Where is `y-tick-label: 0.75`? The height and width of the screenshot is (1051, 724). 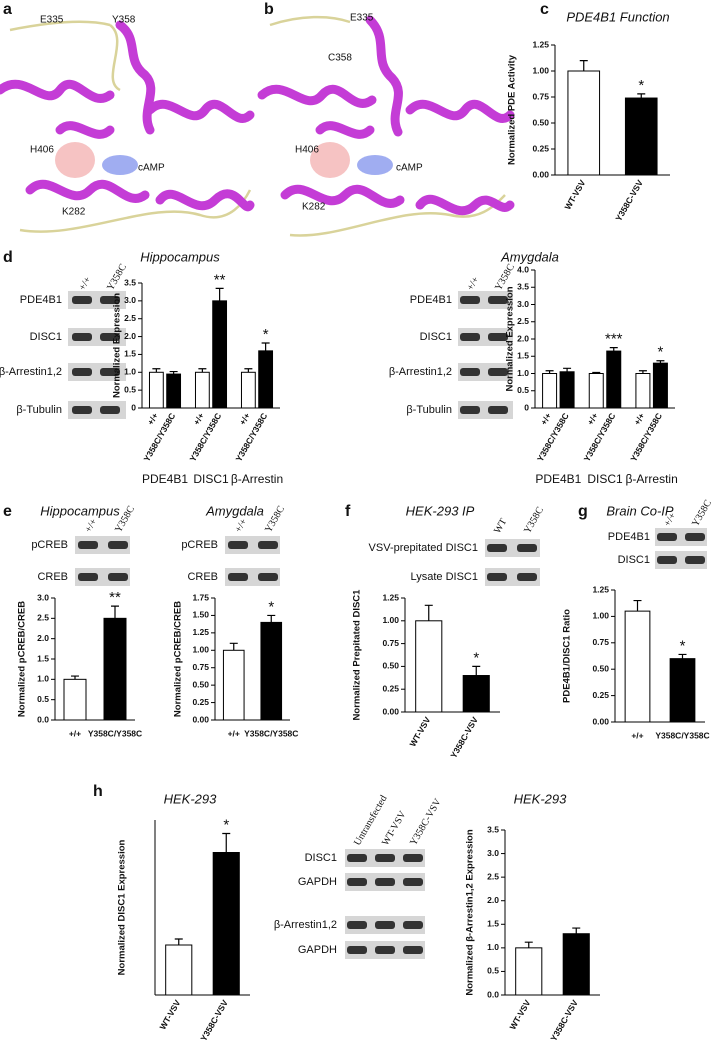
y-tick-label: 0.75 is located at coordinates (540, 96).